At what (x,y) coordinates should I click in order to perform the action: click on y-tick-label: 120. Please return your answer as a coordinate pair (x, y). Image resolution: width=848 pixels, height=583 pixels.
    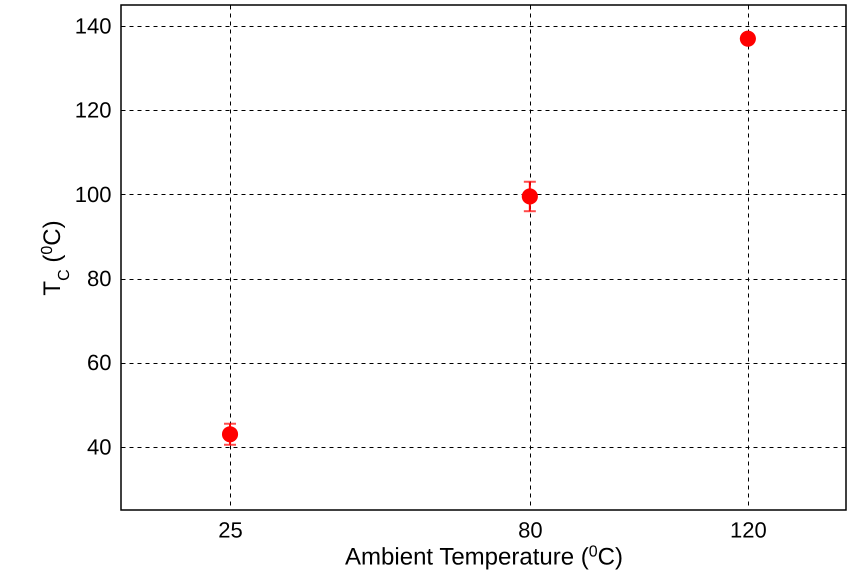
    Looking at the image, I should click on (93, 110).